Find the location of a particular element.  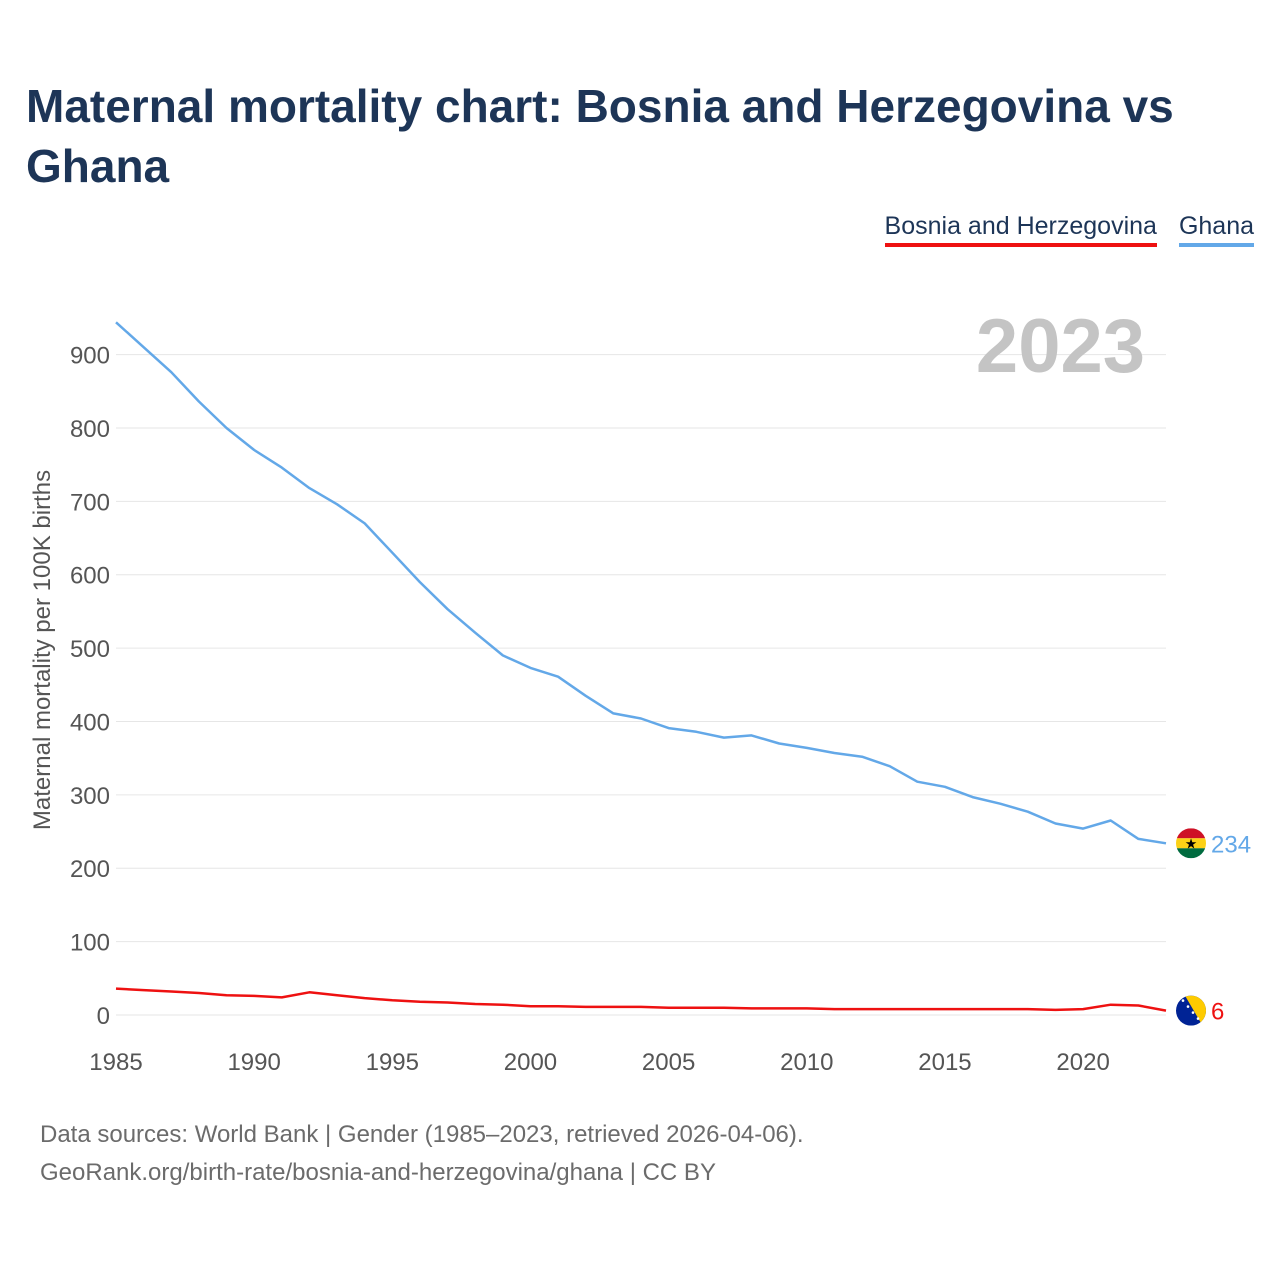

x-tick-label: 1990 is located at coordinates (253, 1062).